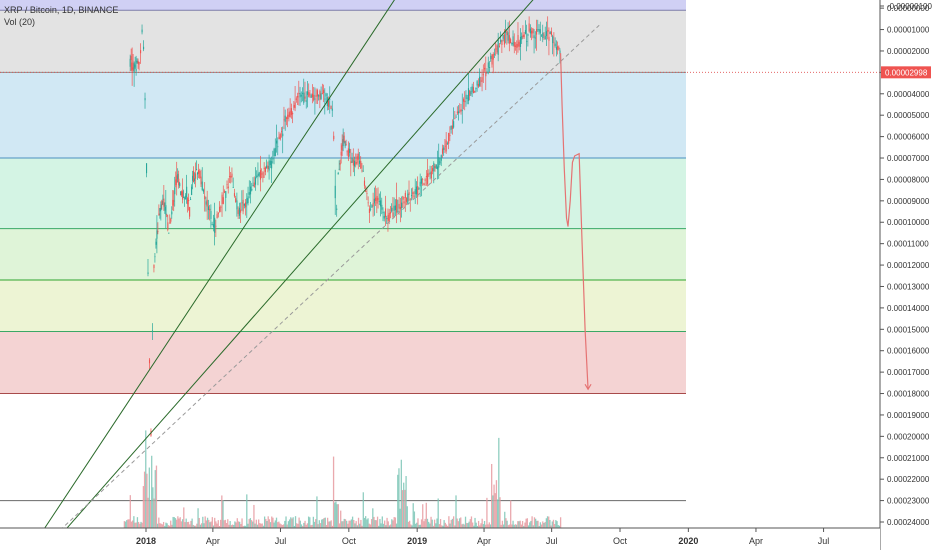 The image size is (932, 550). What do you see at coordinates (908, 30) in the screenshot?
I see `y-tick-label: 0.00001000` at bounding box center [908, 30].